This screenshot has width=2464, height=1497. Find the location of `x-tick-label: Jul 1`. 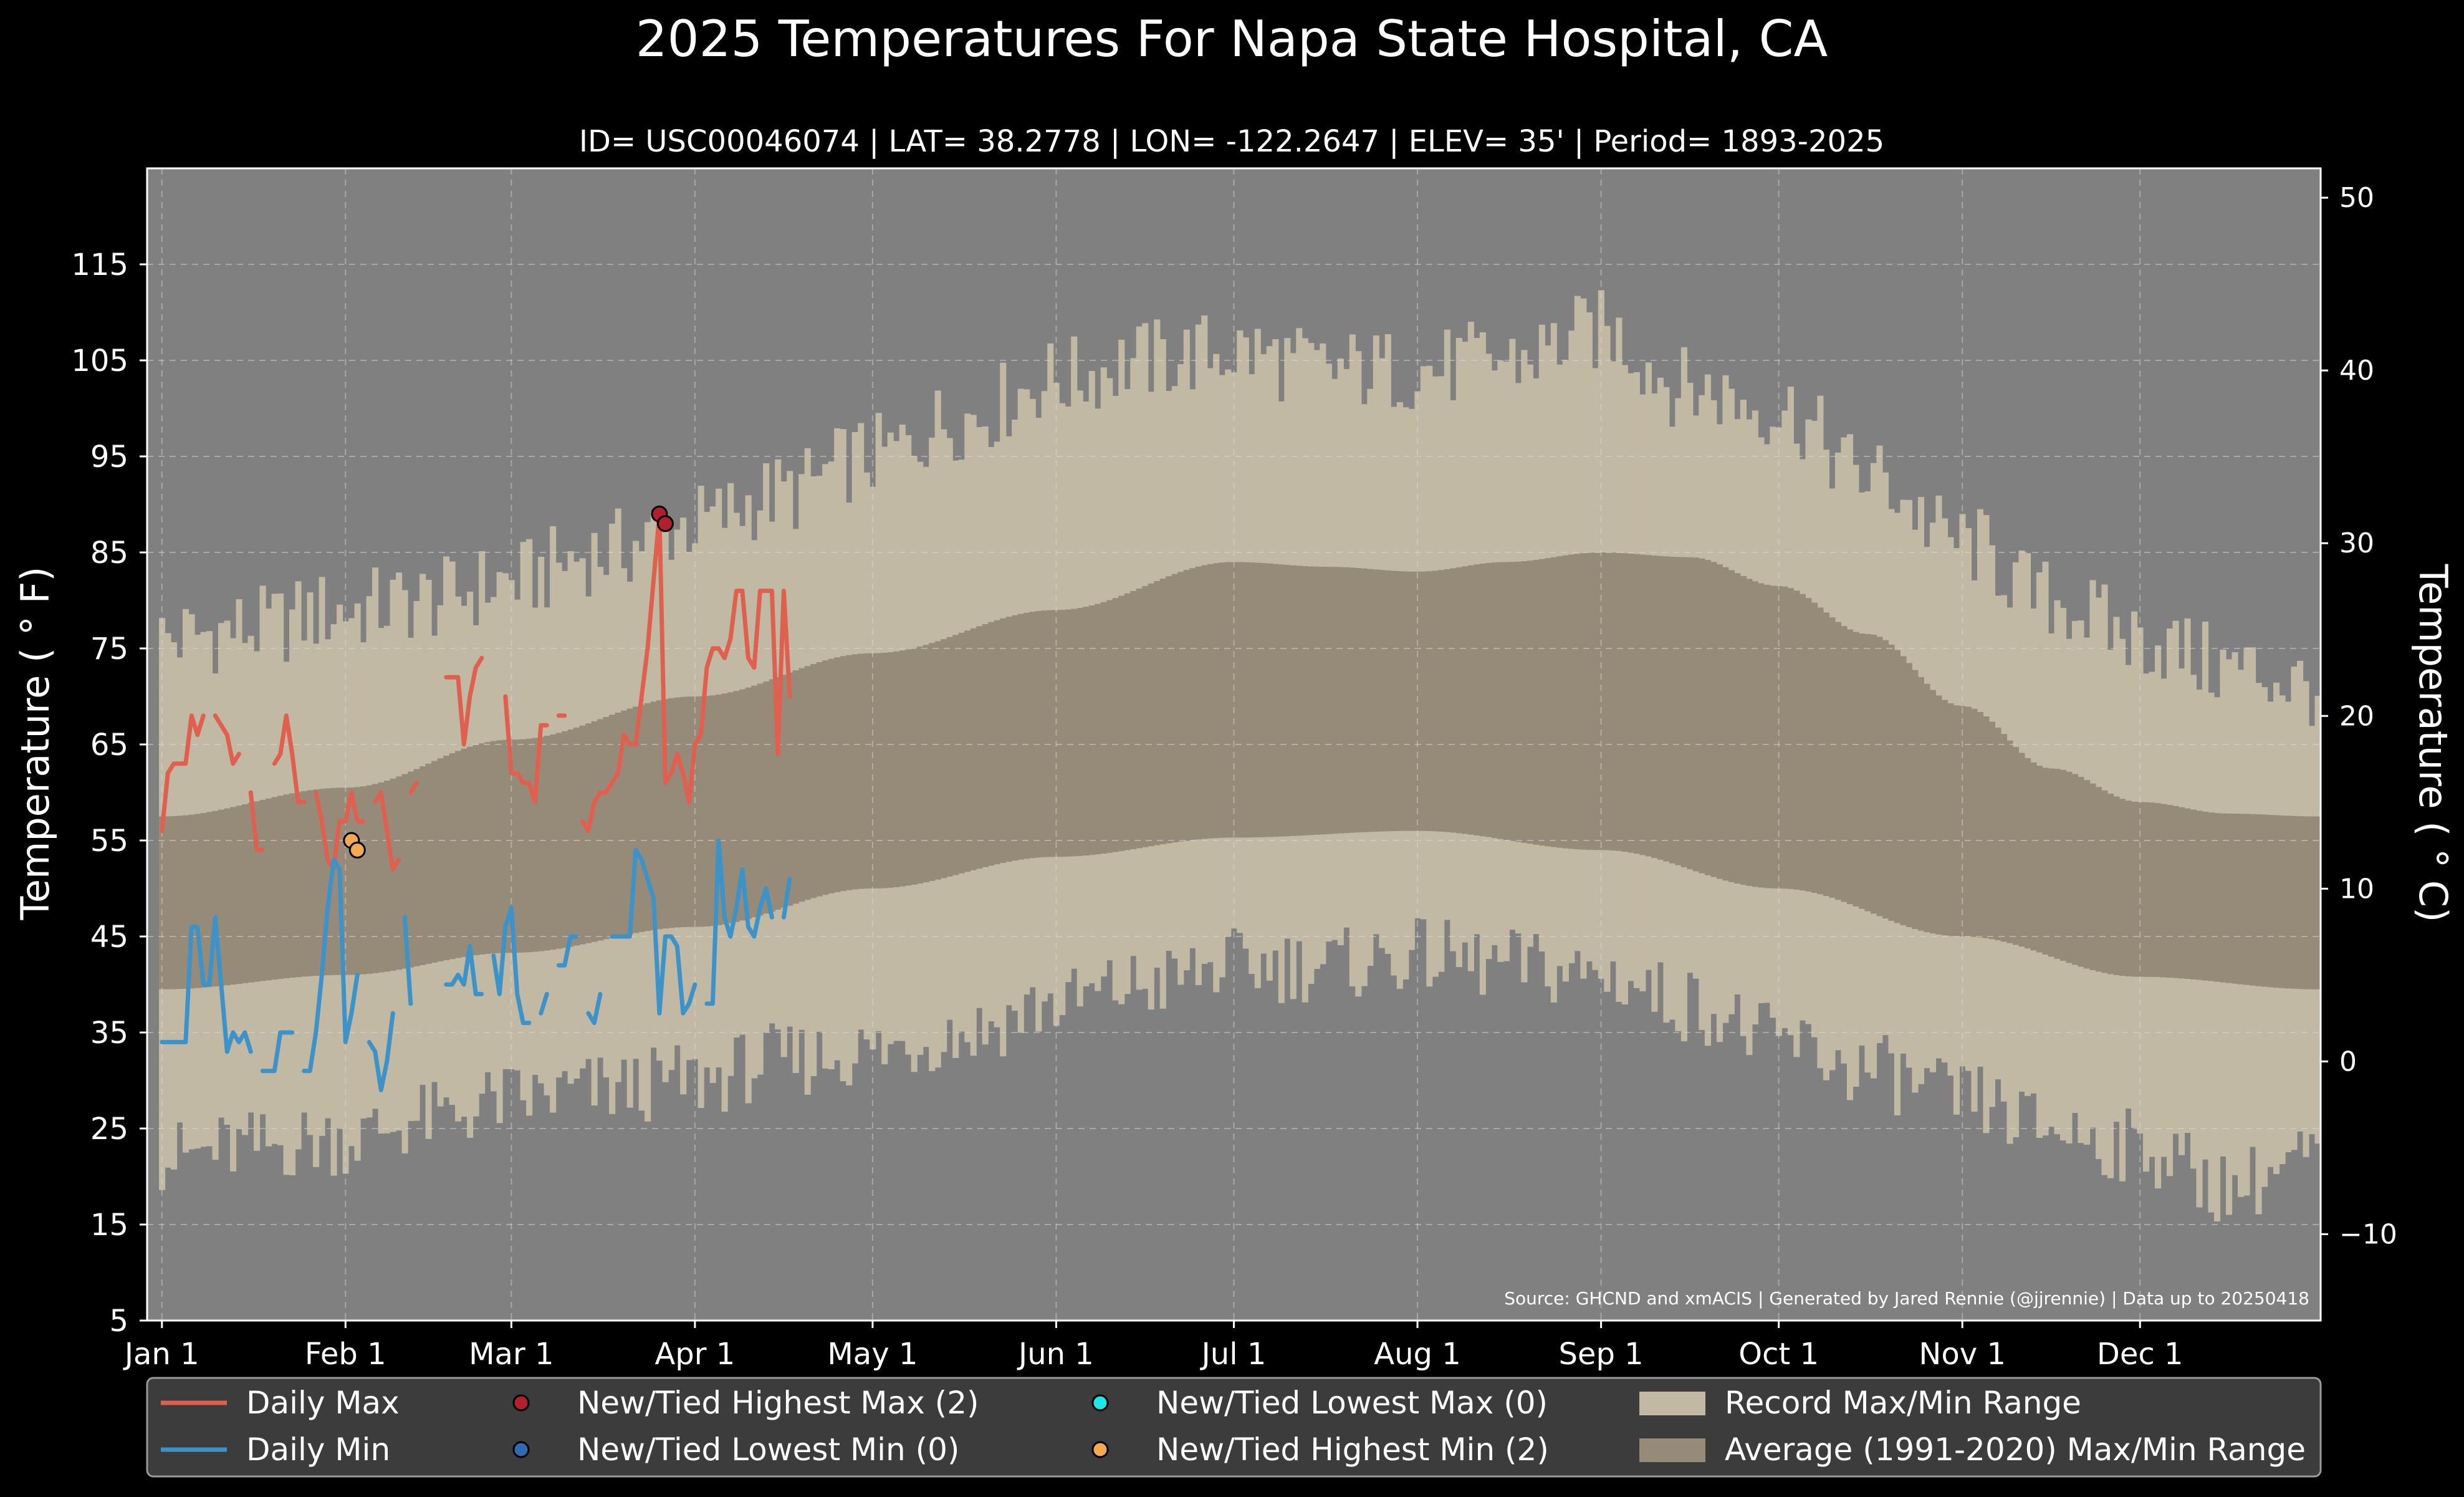

x-tick-label: Jul 1 is located at coordinates (1233, 1354).